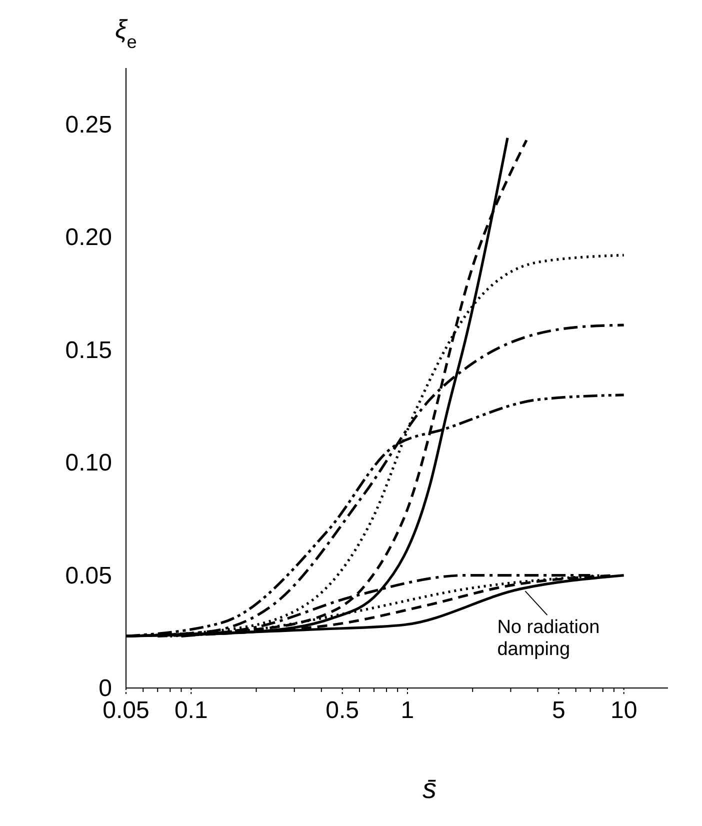 This screenshot has height=826, width=702. What do you see at coordinates (429, 788) in the screenshot?
I see `x-axis-title: s̄` at bounding box center [429, 788].